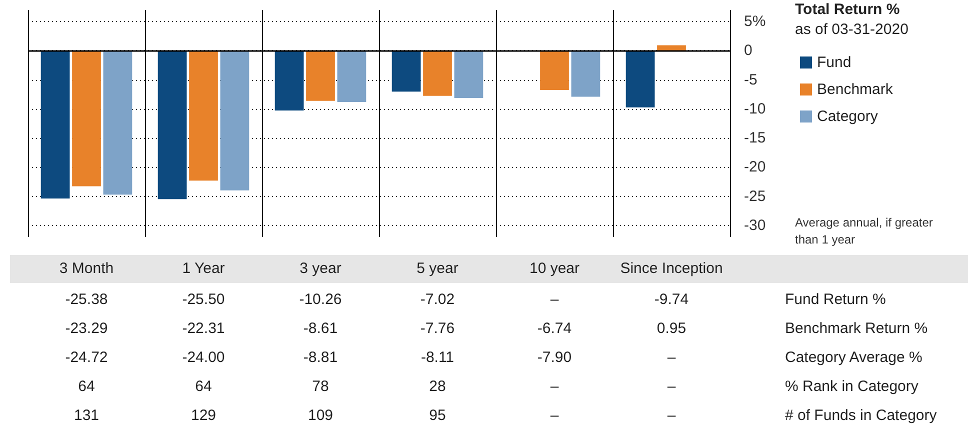 This screenshot has width=968, height=431. What do you see at coordinates (755, 225) in the screenshot?
I see `y-tick-label: -30` at bounding box center [755, 225].